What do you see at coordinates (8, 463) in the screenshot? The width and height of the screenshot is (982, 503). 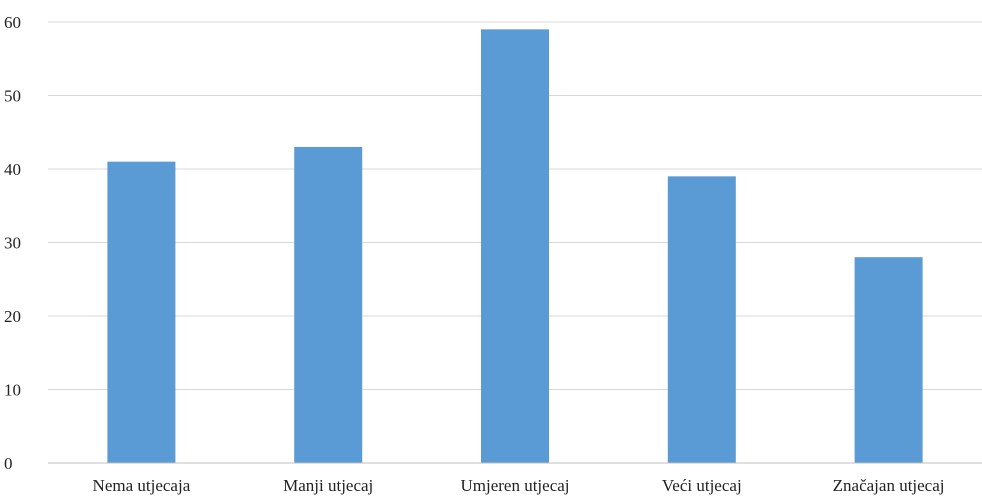 I see `y-tick-label: 0` at bounding box center [8, 463].